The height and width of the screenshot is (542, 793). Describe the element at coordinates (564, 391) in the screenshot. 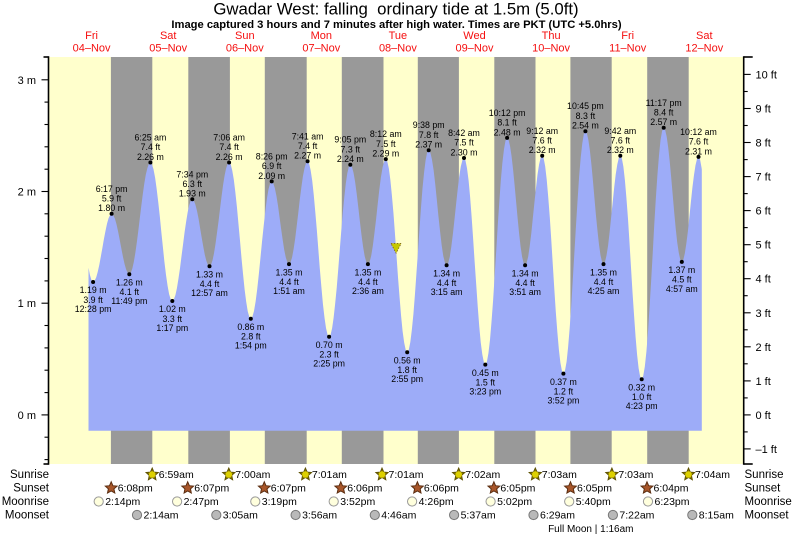

I see `svg-text: 1.2 ft` at that location.